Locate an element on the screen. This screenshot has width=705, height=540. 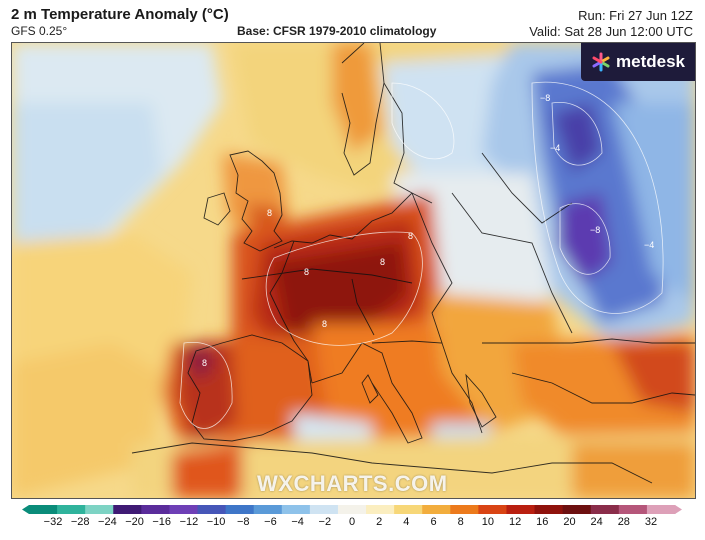
colorbar-tick-label: −20 is located at coordinates (134, 522).